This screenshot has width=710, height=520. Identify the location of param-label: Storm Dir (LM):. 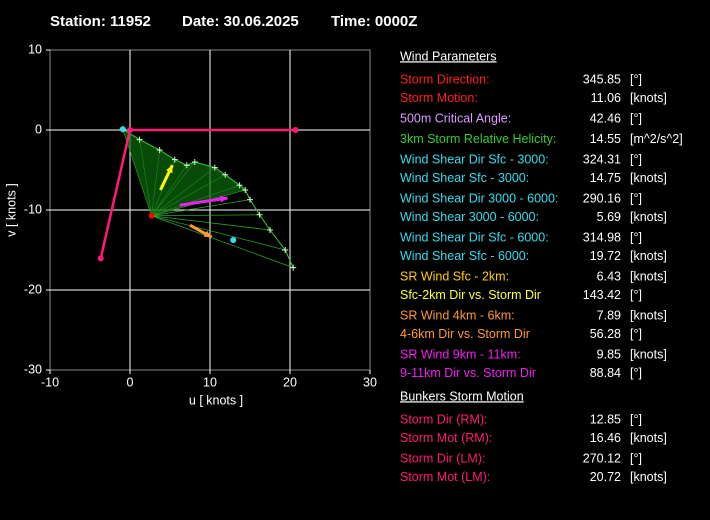
(442, 458).